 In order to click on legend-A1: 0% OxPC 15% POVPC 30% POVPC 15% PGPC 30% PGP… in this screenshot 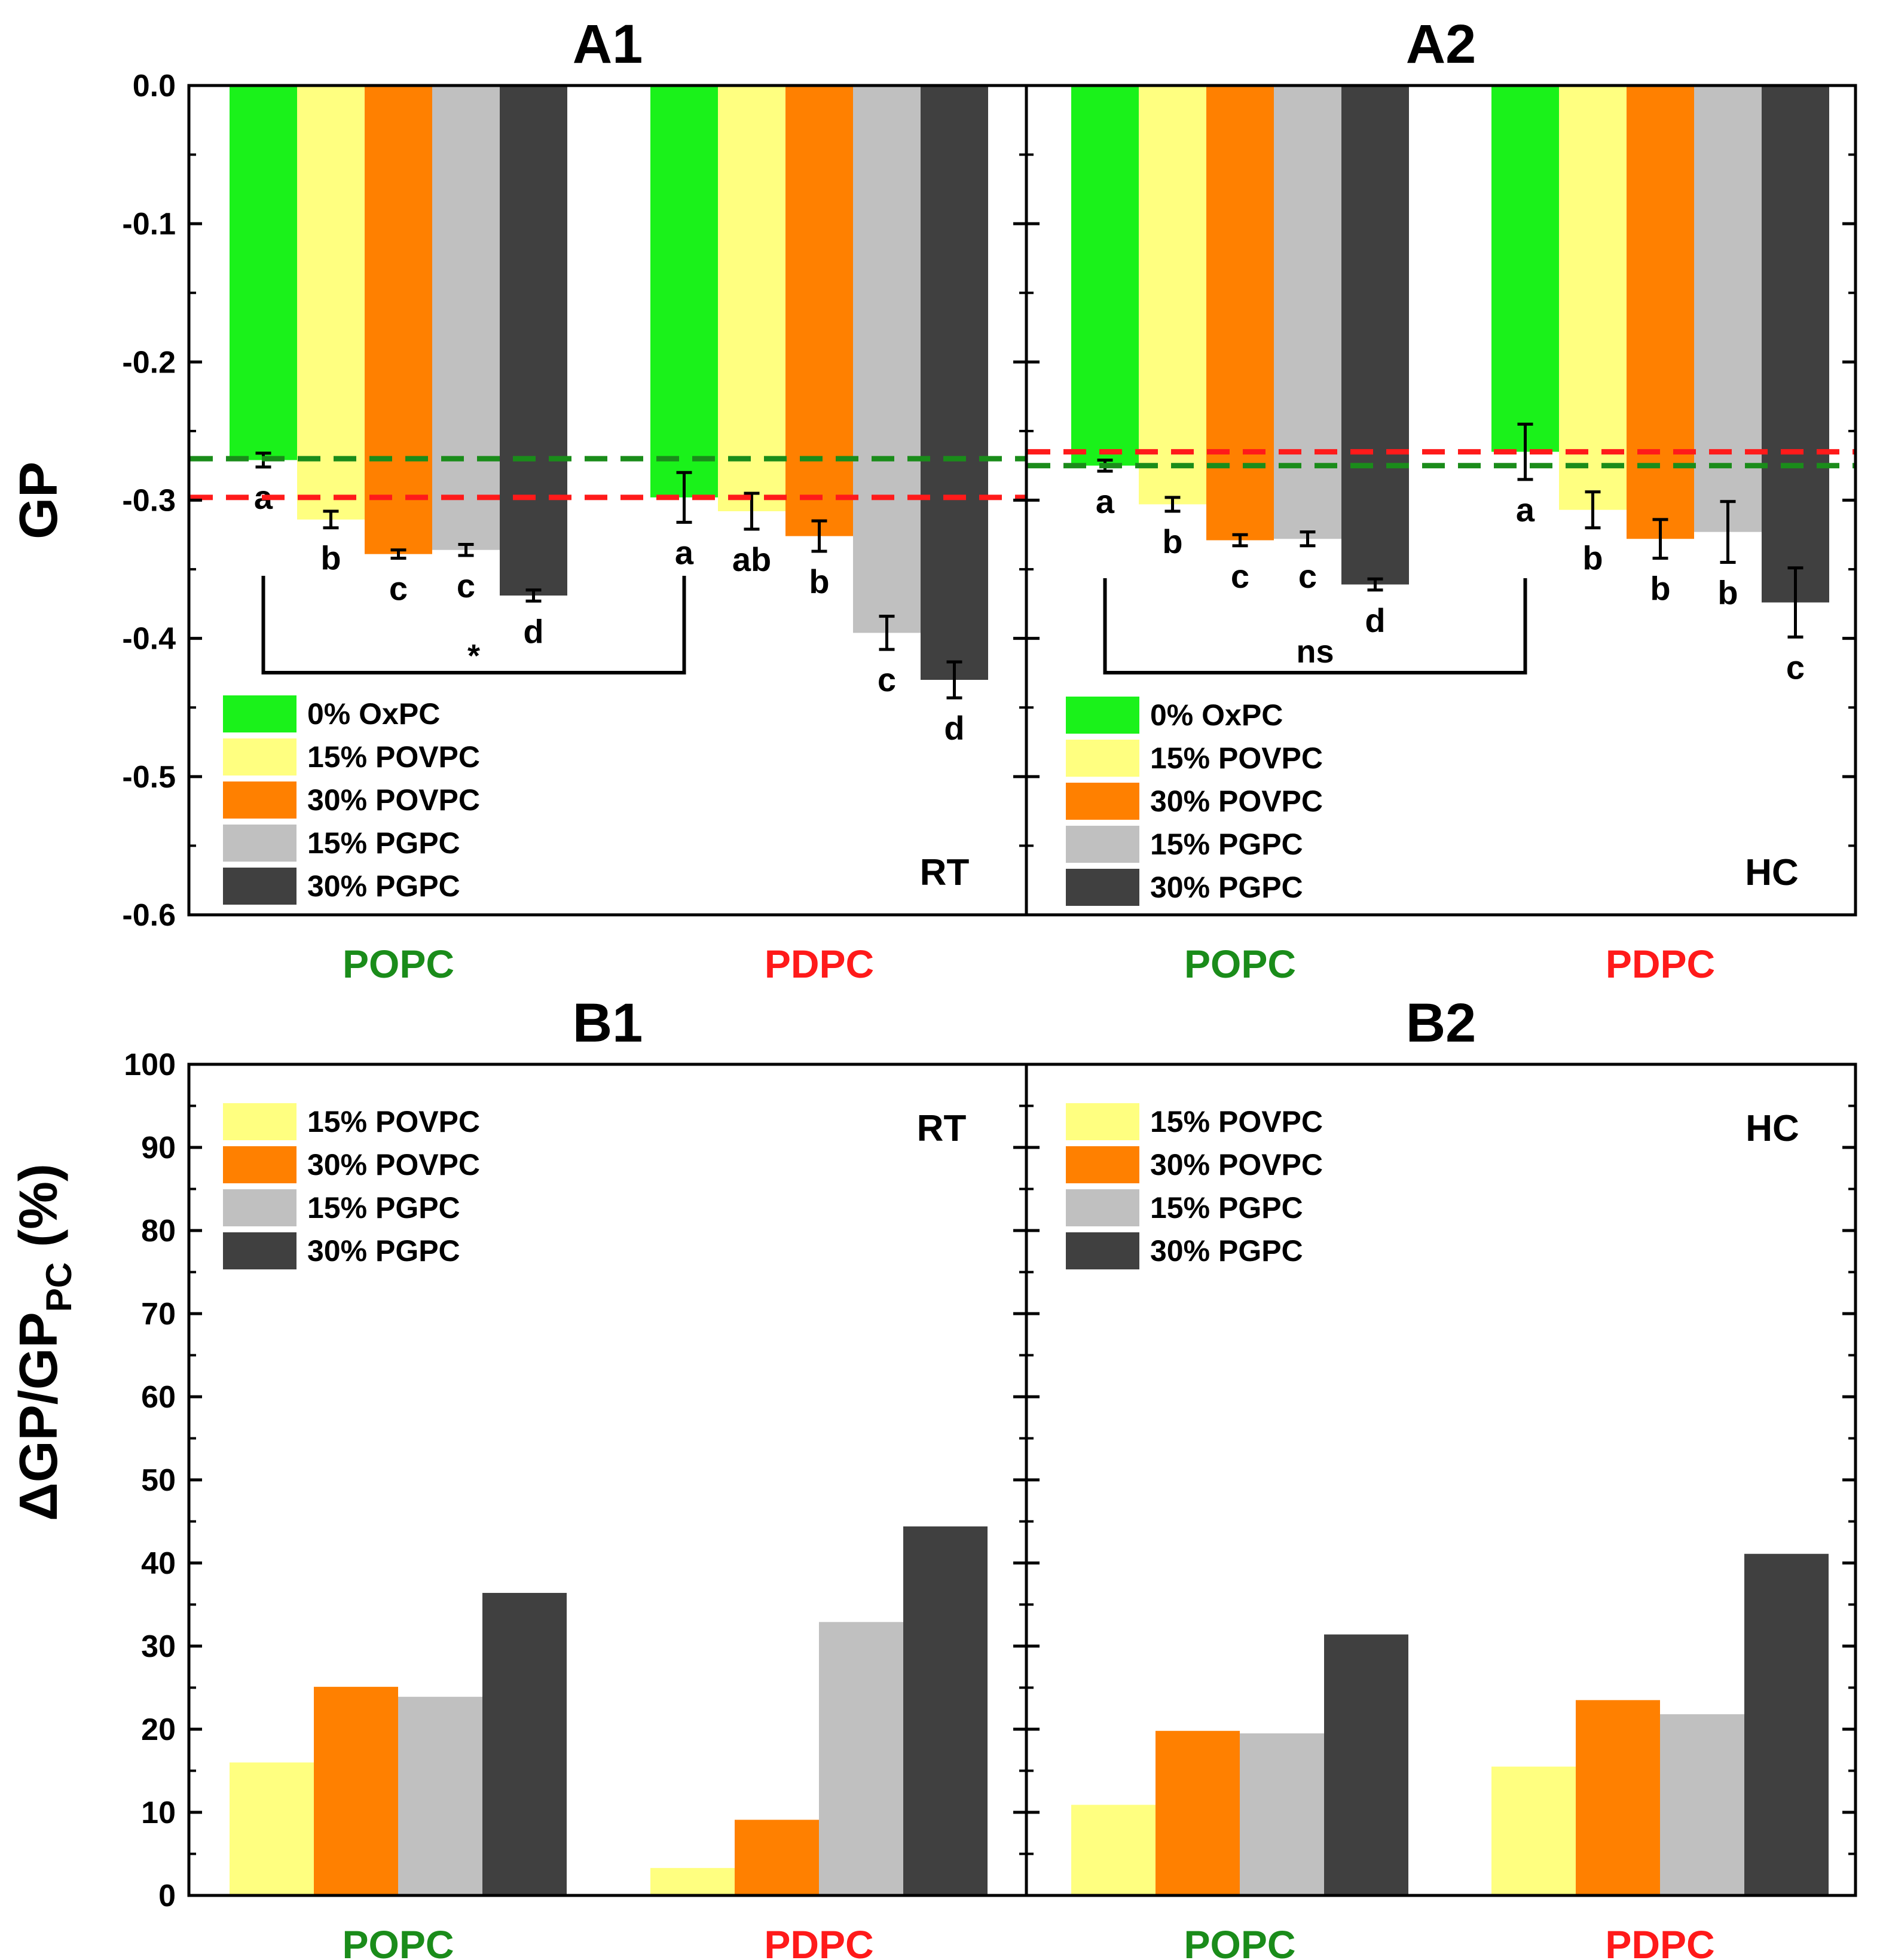, I will do `click(351, 800)`.